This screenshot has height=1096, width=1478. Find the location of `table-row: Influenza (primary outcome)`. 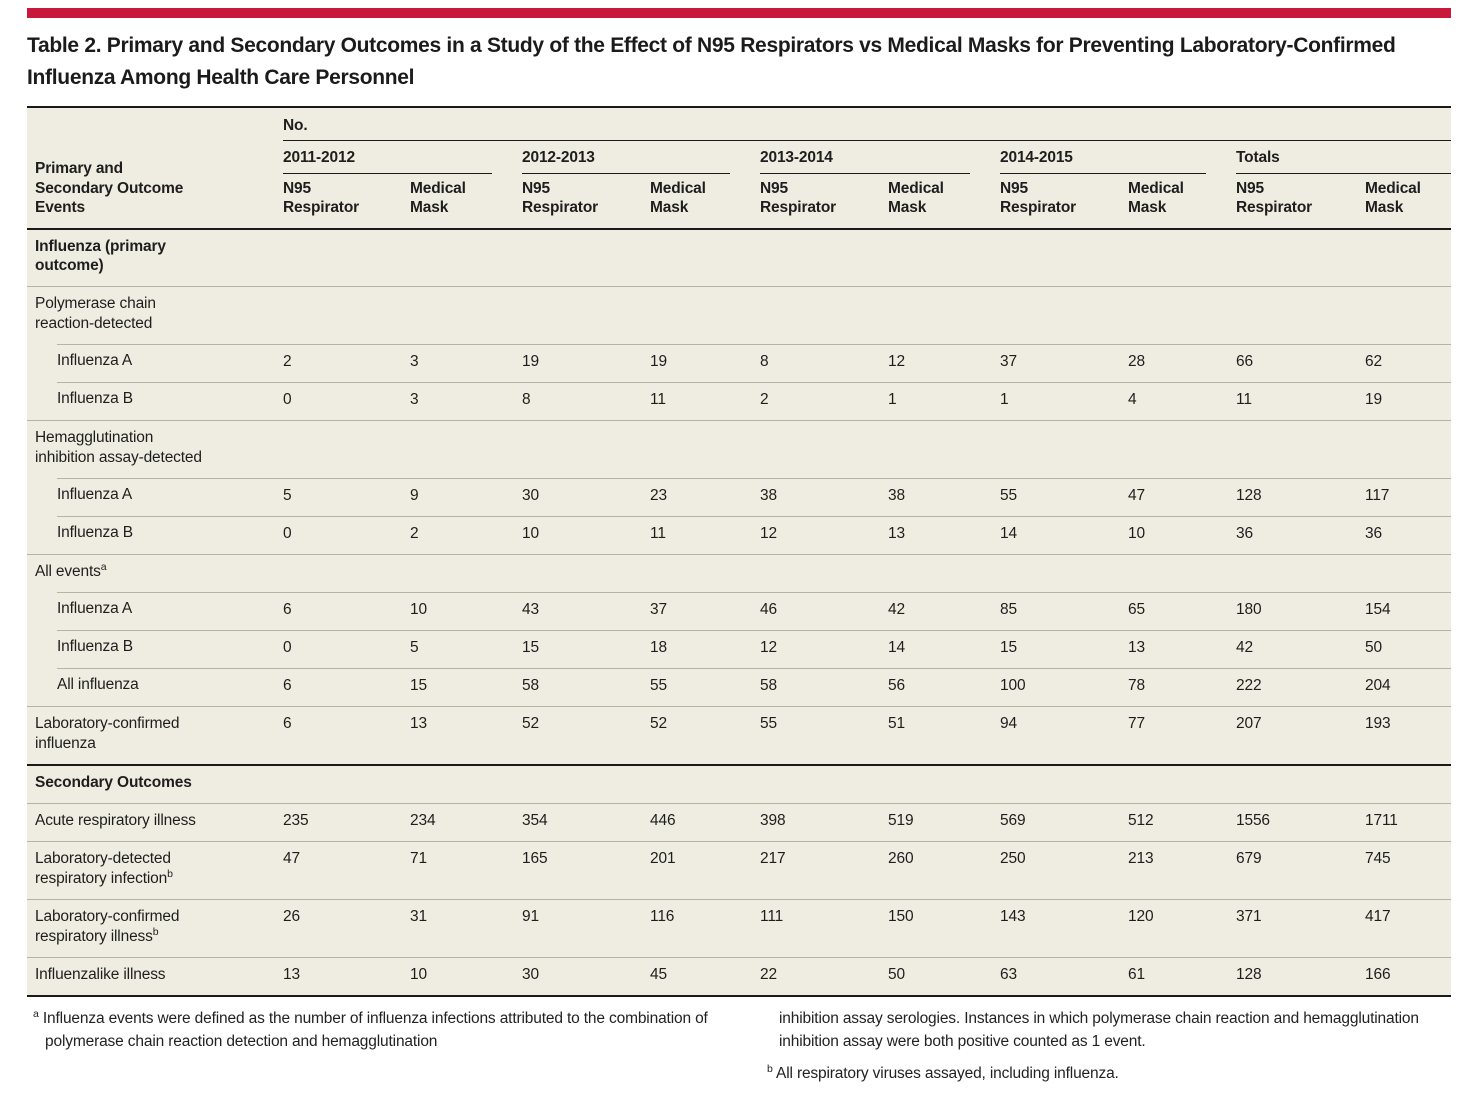

table-row: Influenza (primary outcome) is located at coordinates (739, 258).